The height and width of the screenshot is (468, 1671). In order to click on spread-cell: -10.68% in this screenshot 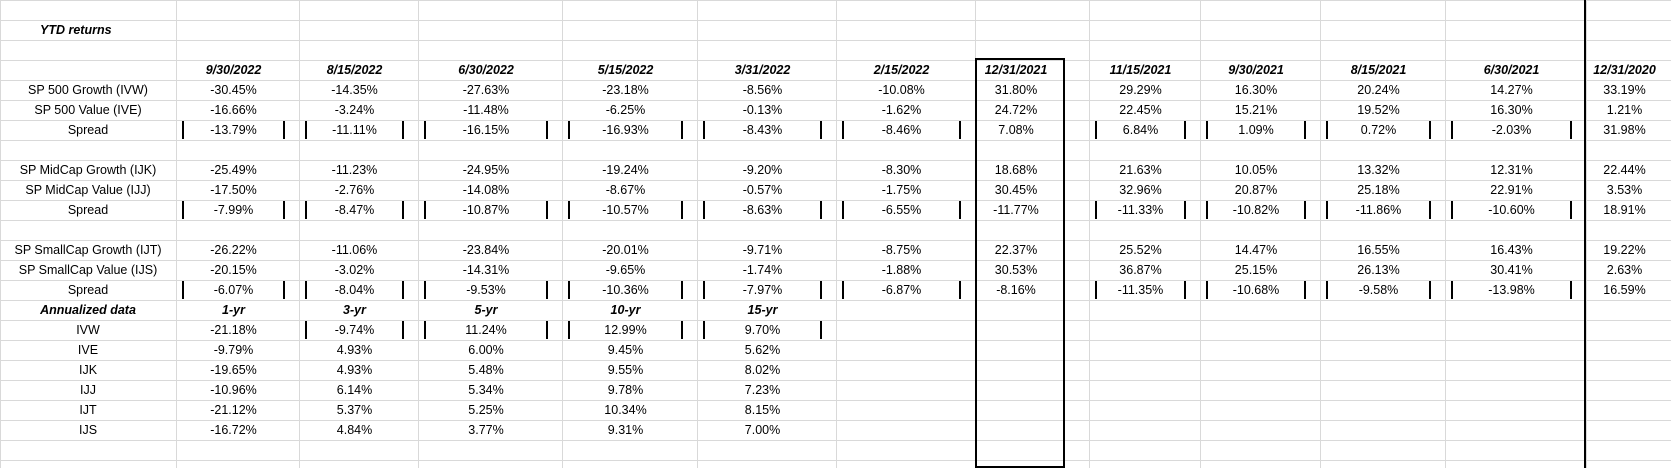, I will do `click(1256, 290)`.